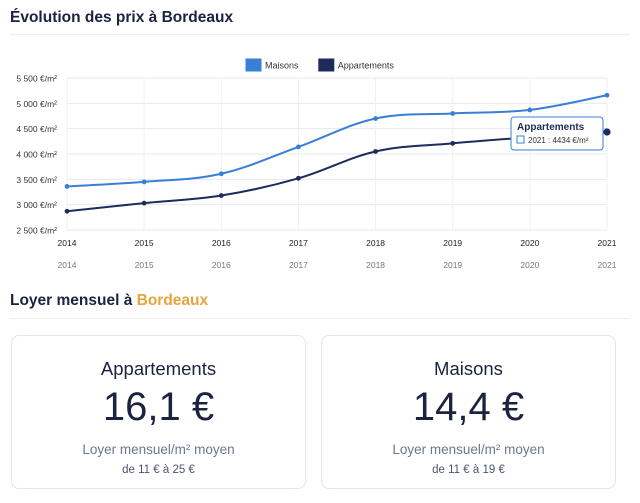  I want to click on x-tick-label-secondary: 2018, so click(375, 265).